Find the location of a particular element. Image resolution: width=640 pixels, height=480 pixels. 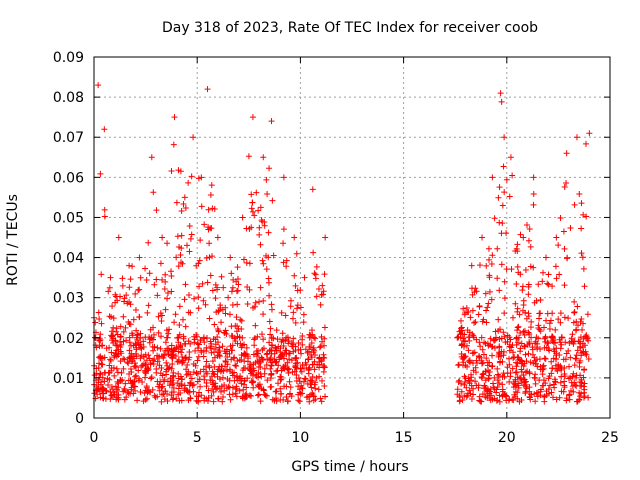

y-tick-label: 0 is located at coordinates (79, 419).